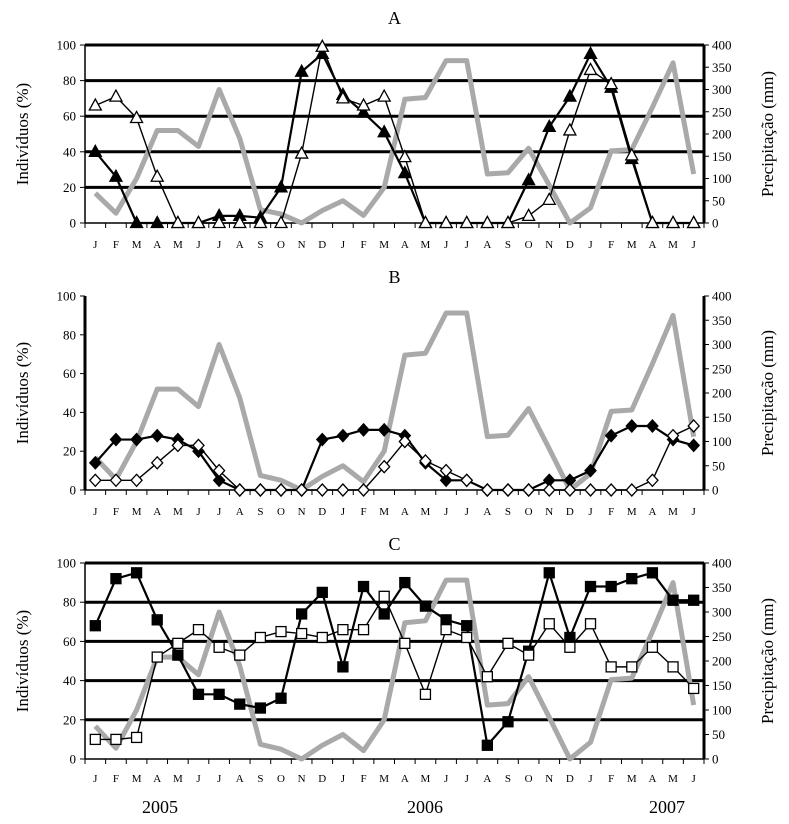  I want to click on y2-tick-label: 250, so click(722, 111).